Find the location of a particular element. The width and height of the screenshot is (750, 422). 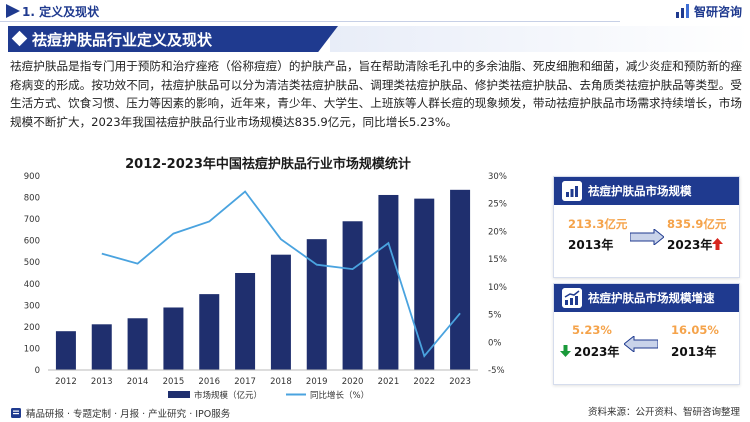

x-tick-label: 2014 is located at coordinates (138, 382).